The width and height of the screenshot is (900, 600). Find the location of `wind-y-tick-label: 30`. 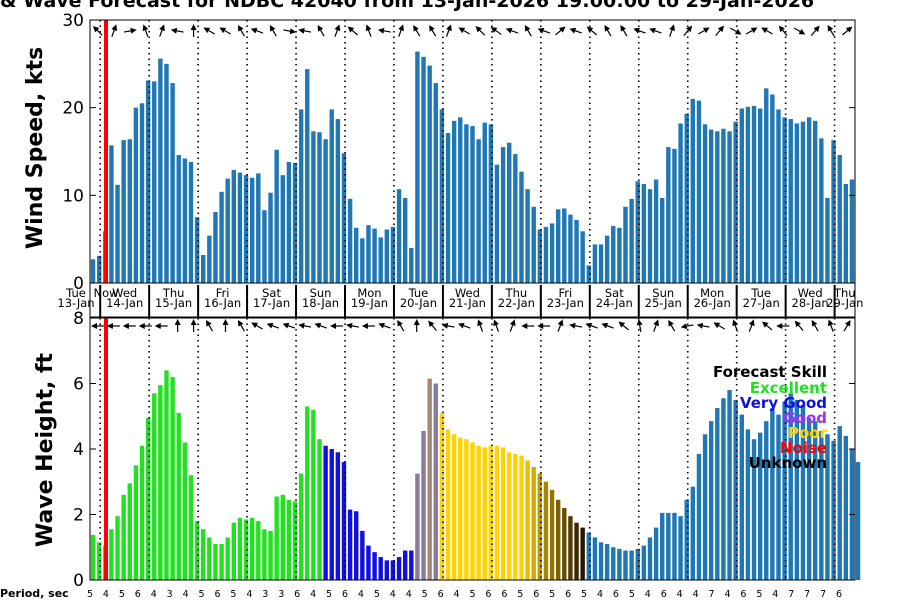

wind-y-tick-label: 30 is located at coordinates (73, 21).